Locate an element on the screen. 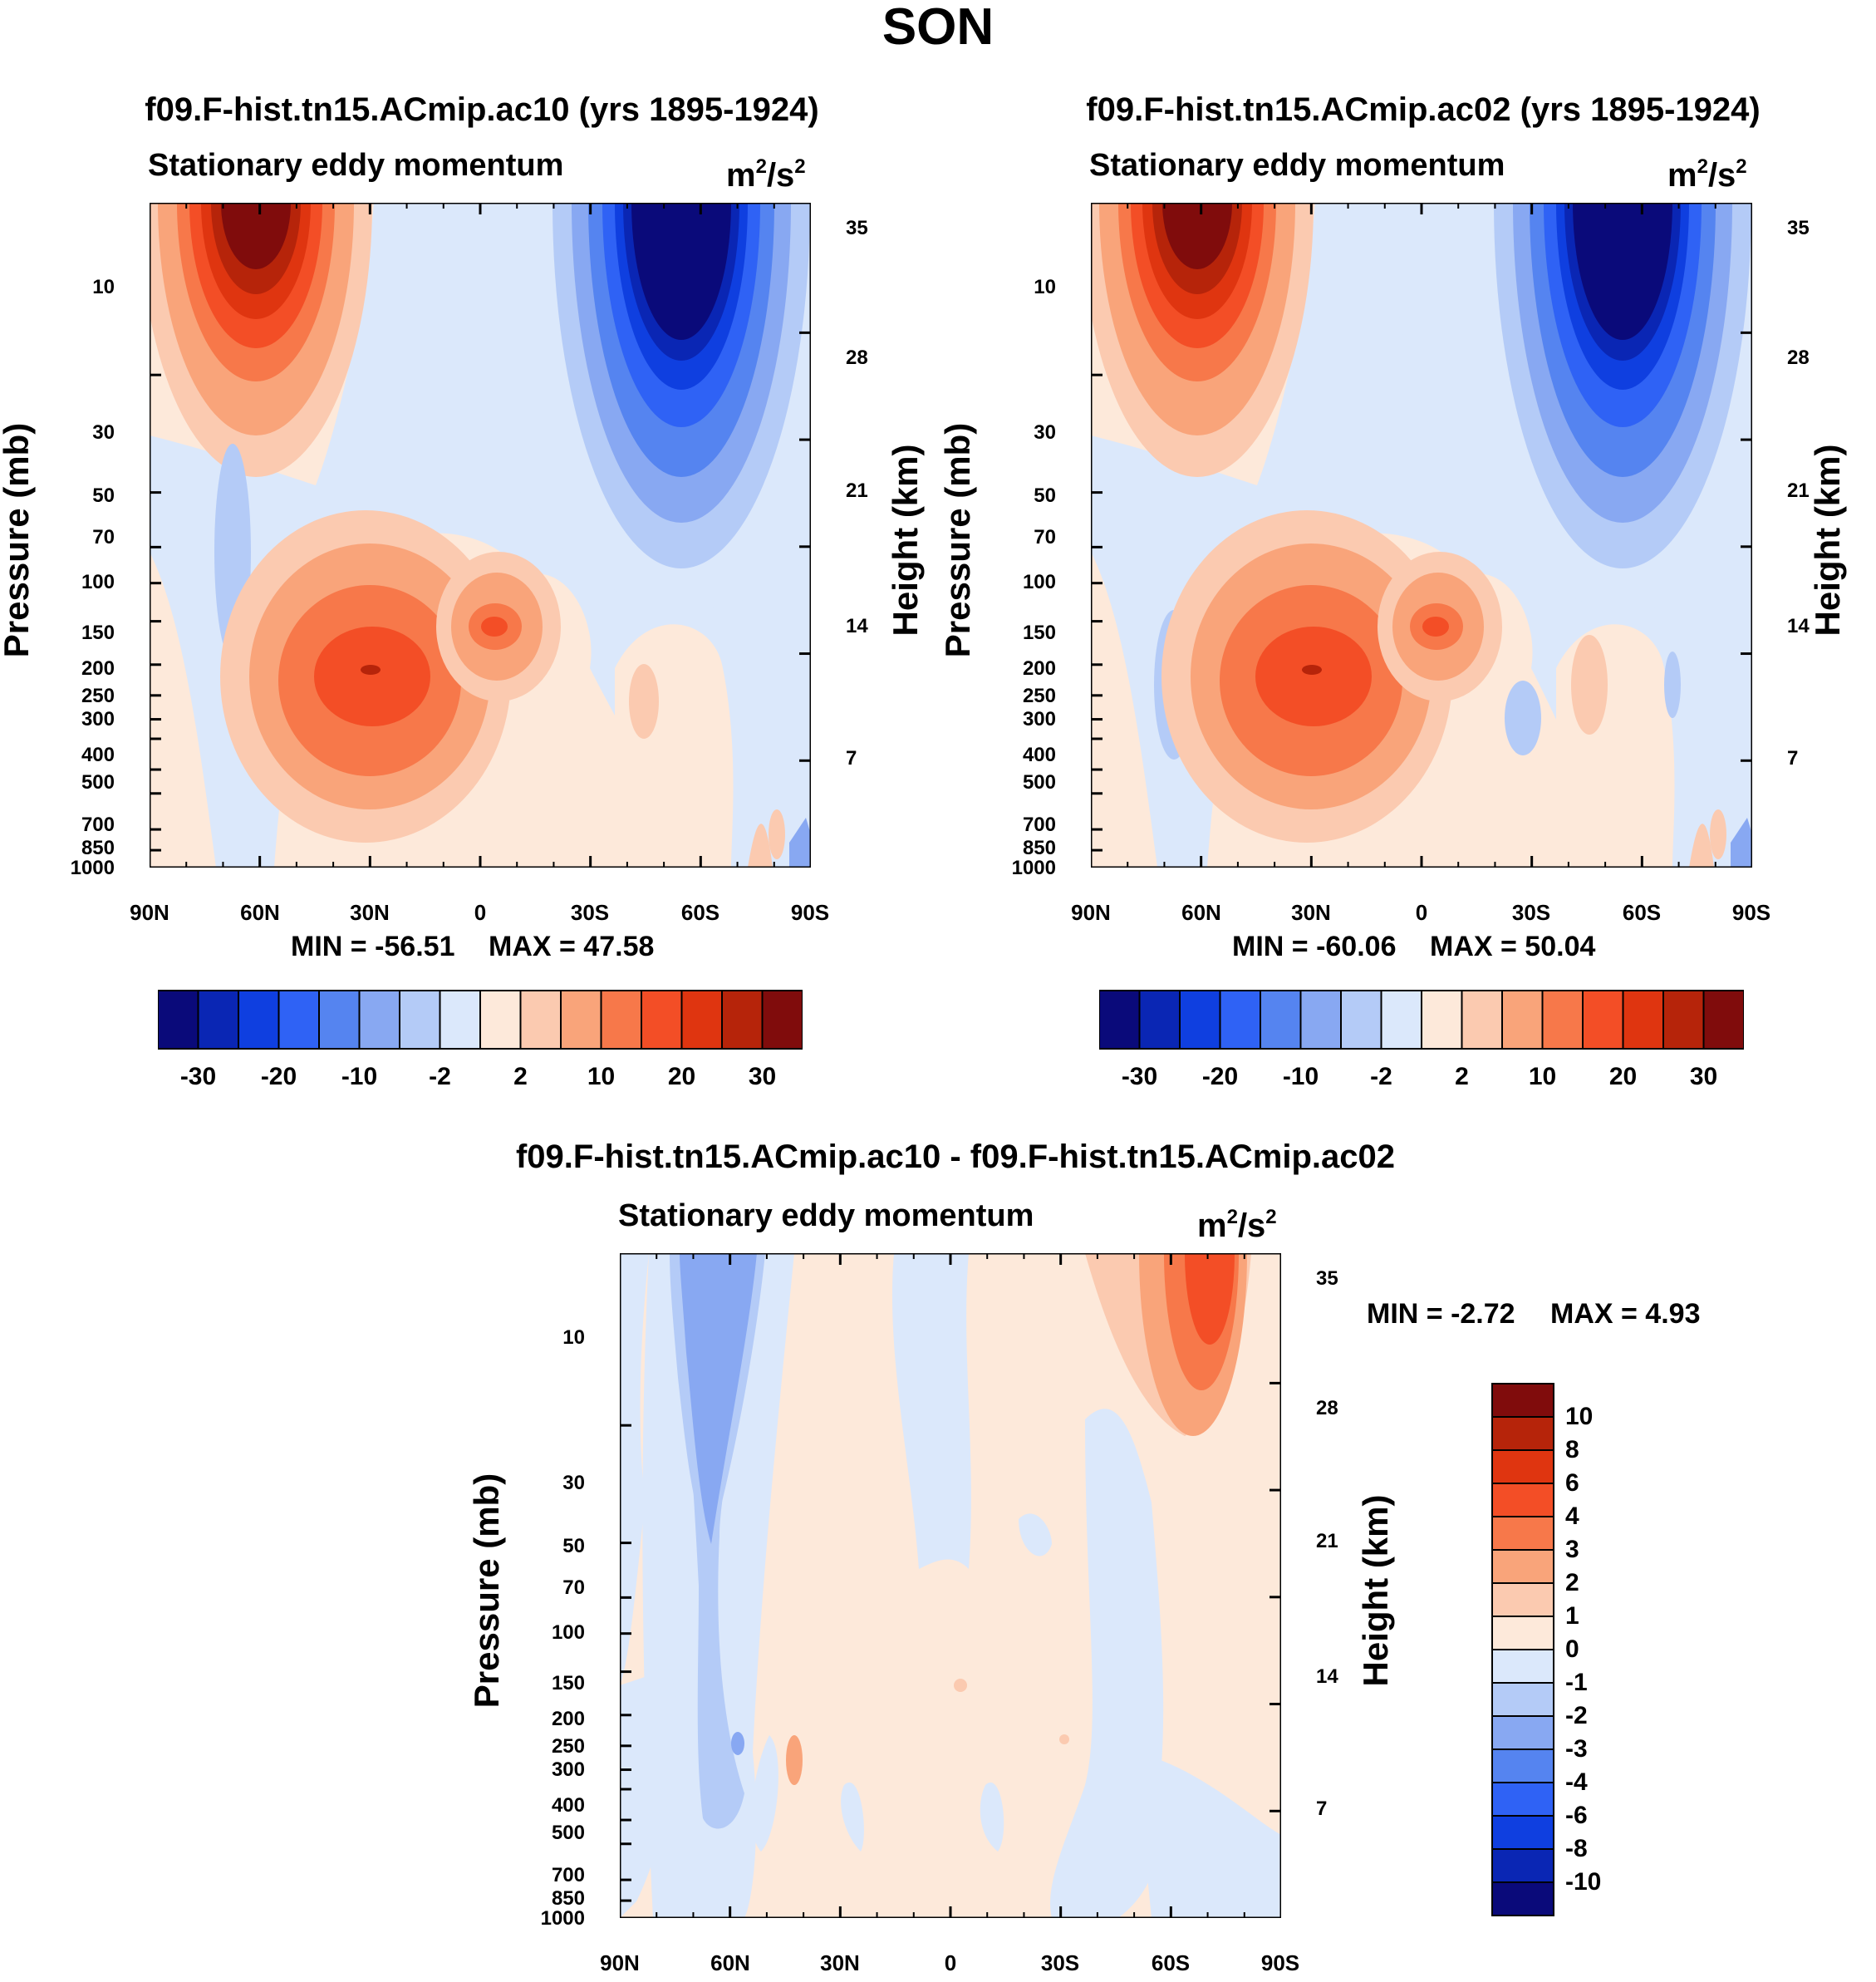 This screenshot has width=1876, height=1982. left-y2-axis-label: Height (km) is located at coordinates (906, 540).